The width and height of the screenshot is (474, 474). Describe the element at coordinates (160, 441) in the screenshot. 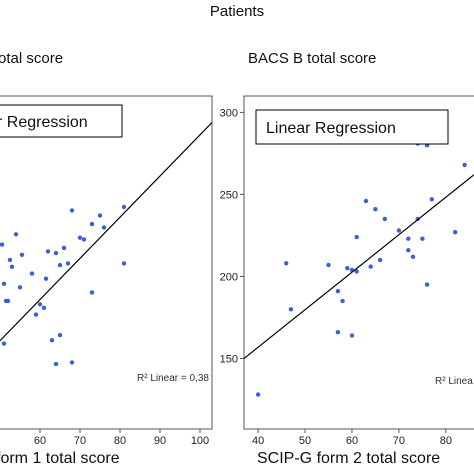

I see `left-x-tick-label-90: 90` at that location.